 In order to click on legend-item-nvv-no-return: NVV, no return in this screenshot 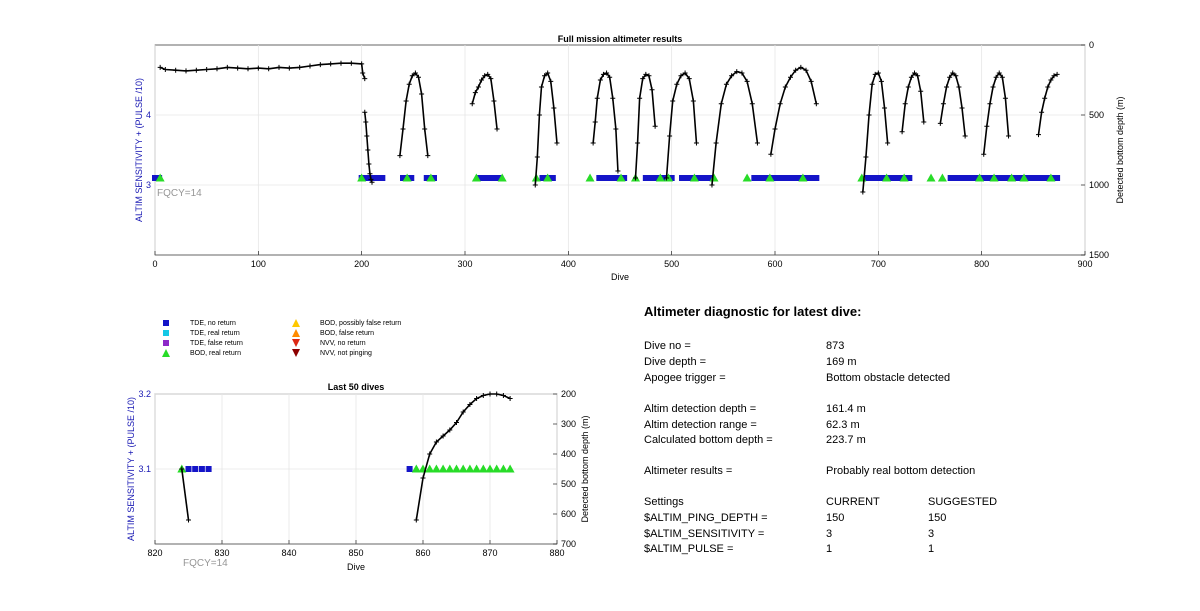, I will do `click(328, 343)`.